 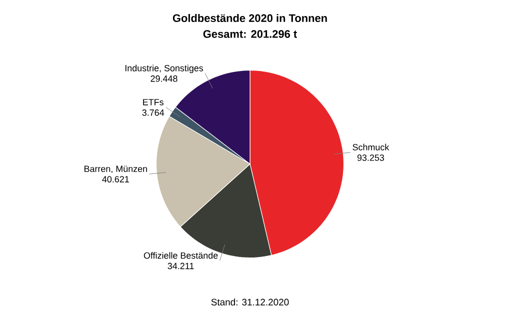 I want to click on slice-label: ETFs, so click(x=153, y=102).